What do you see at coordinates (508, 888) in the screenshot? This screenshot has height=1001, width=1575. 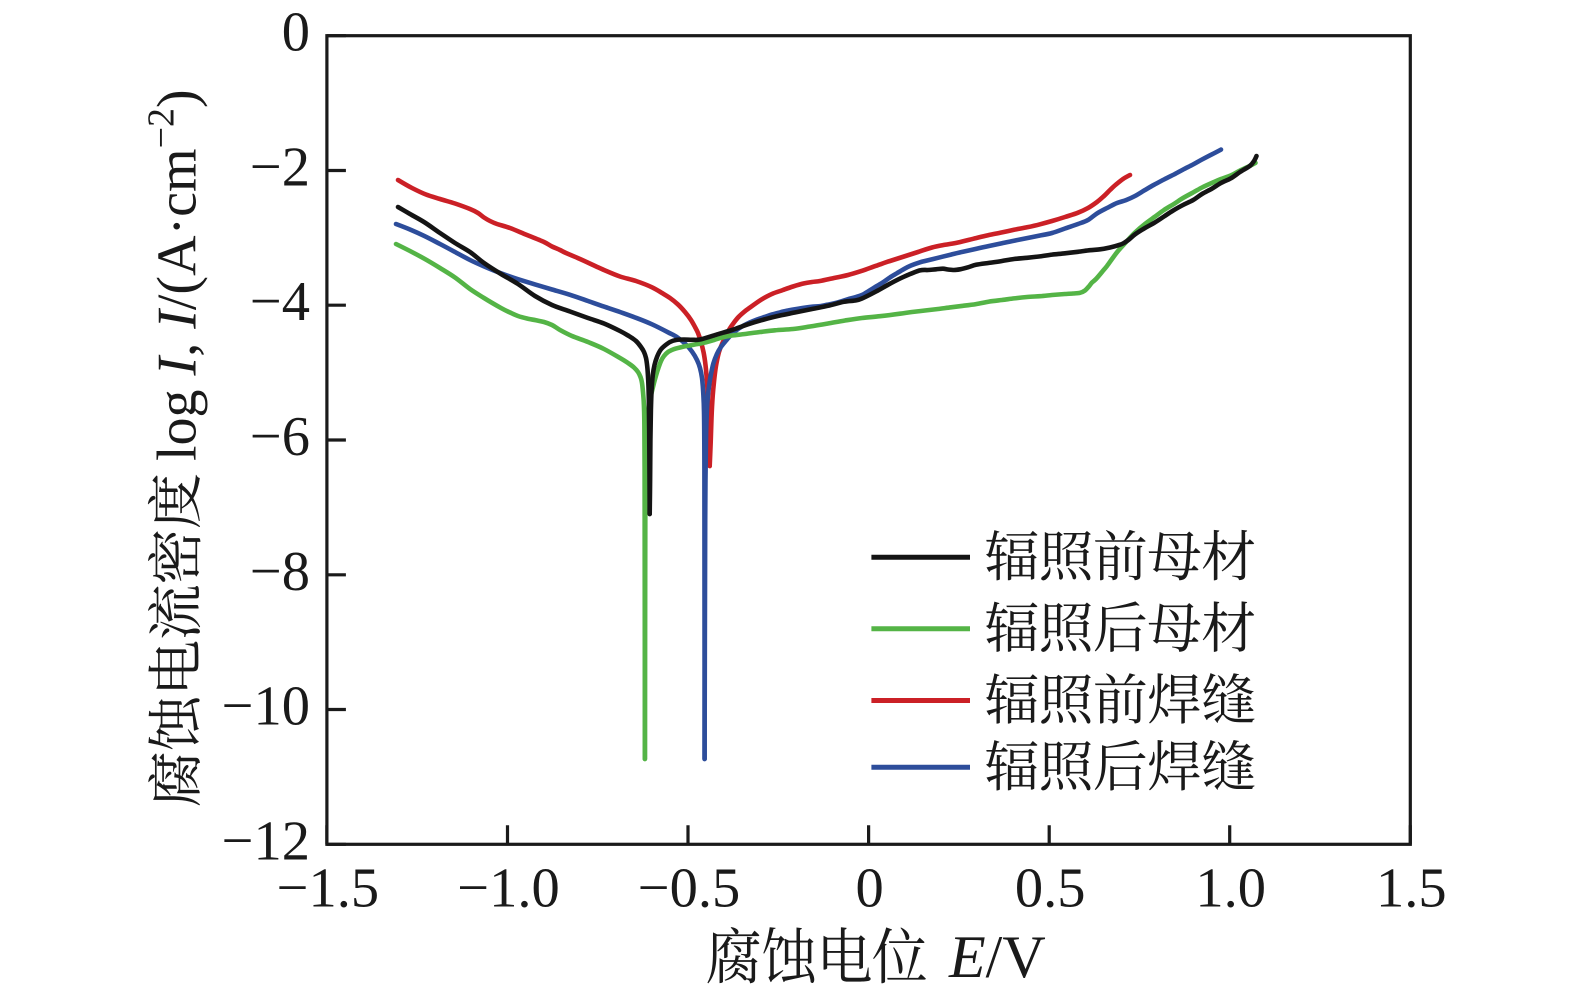 I see `svg-text: −1.0` at bounding box center [508, 888].